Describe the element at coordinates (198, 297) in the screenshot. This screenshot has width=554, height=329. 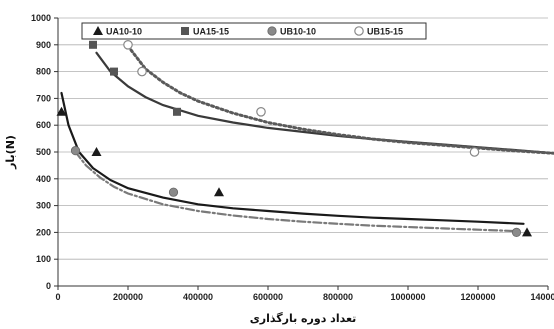
I see `x-tick-label: 400000` at that location.